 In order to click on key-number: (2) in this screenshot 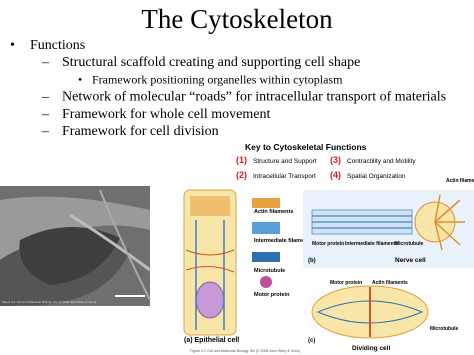, I will do `click(241, 175)`.